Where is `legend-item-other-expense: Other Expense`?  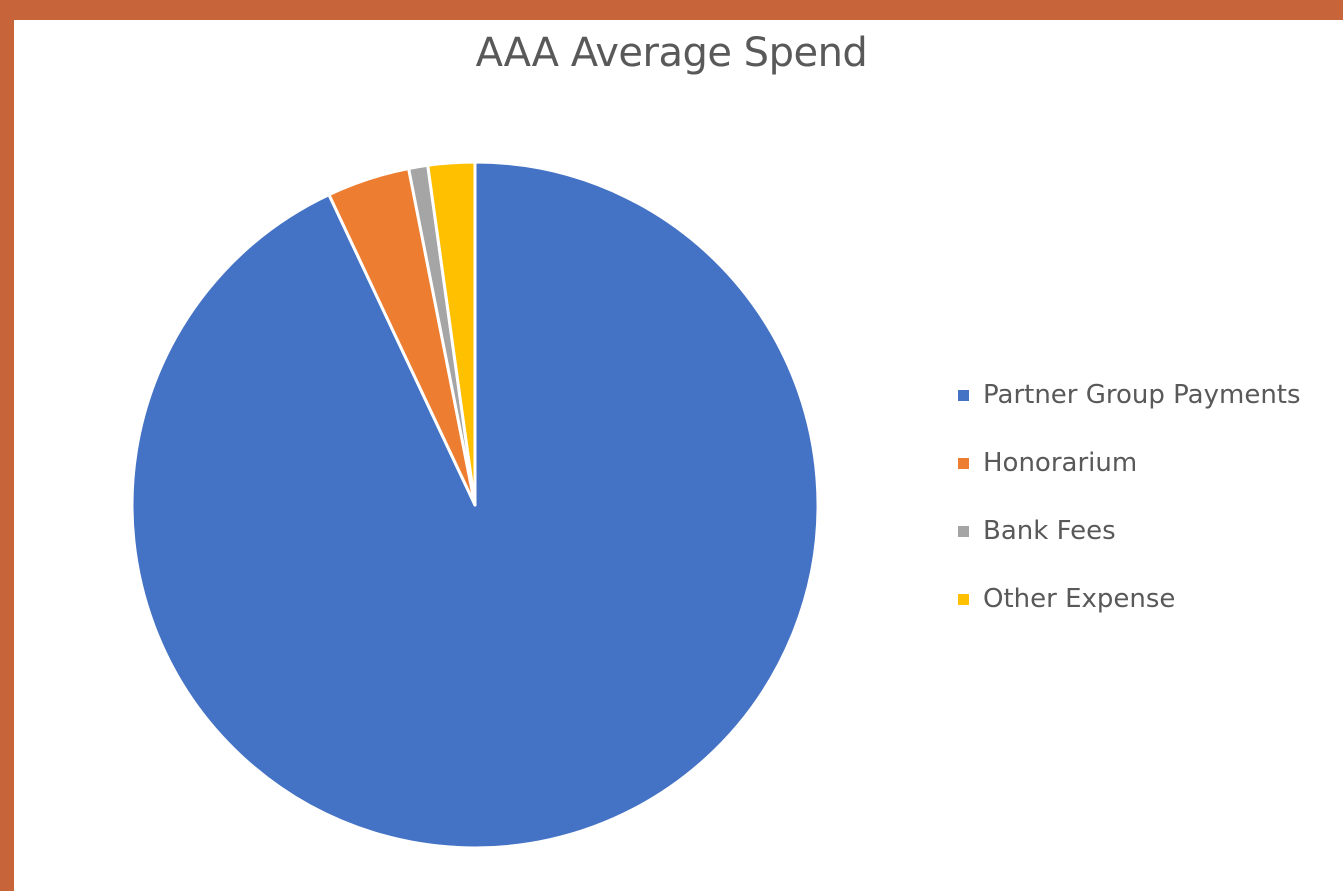 legend-item-other-expense: Other Expense is located at coordinates (1129, 599).